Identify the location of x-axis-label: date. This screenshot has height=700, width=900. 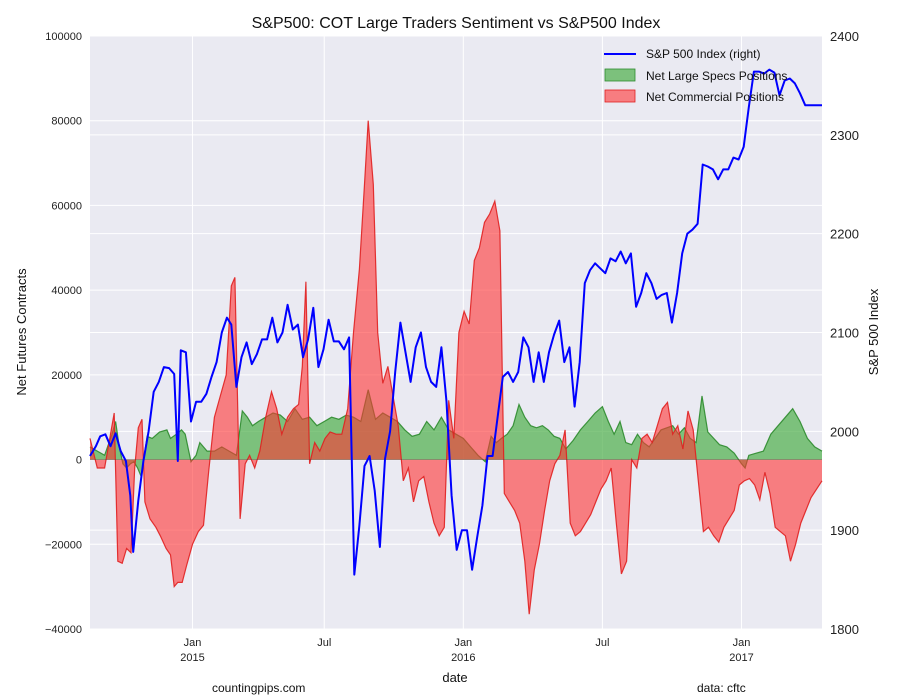
(454, 677).